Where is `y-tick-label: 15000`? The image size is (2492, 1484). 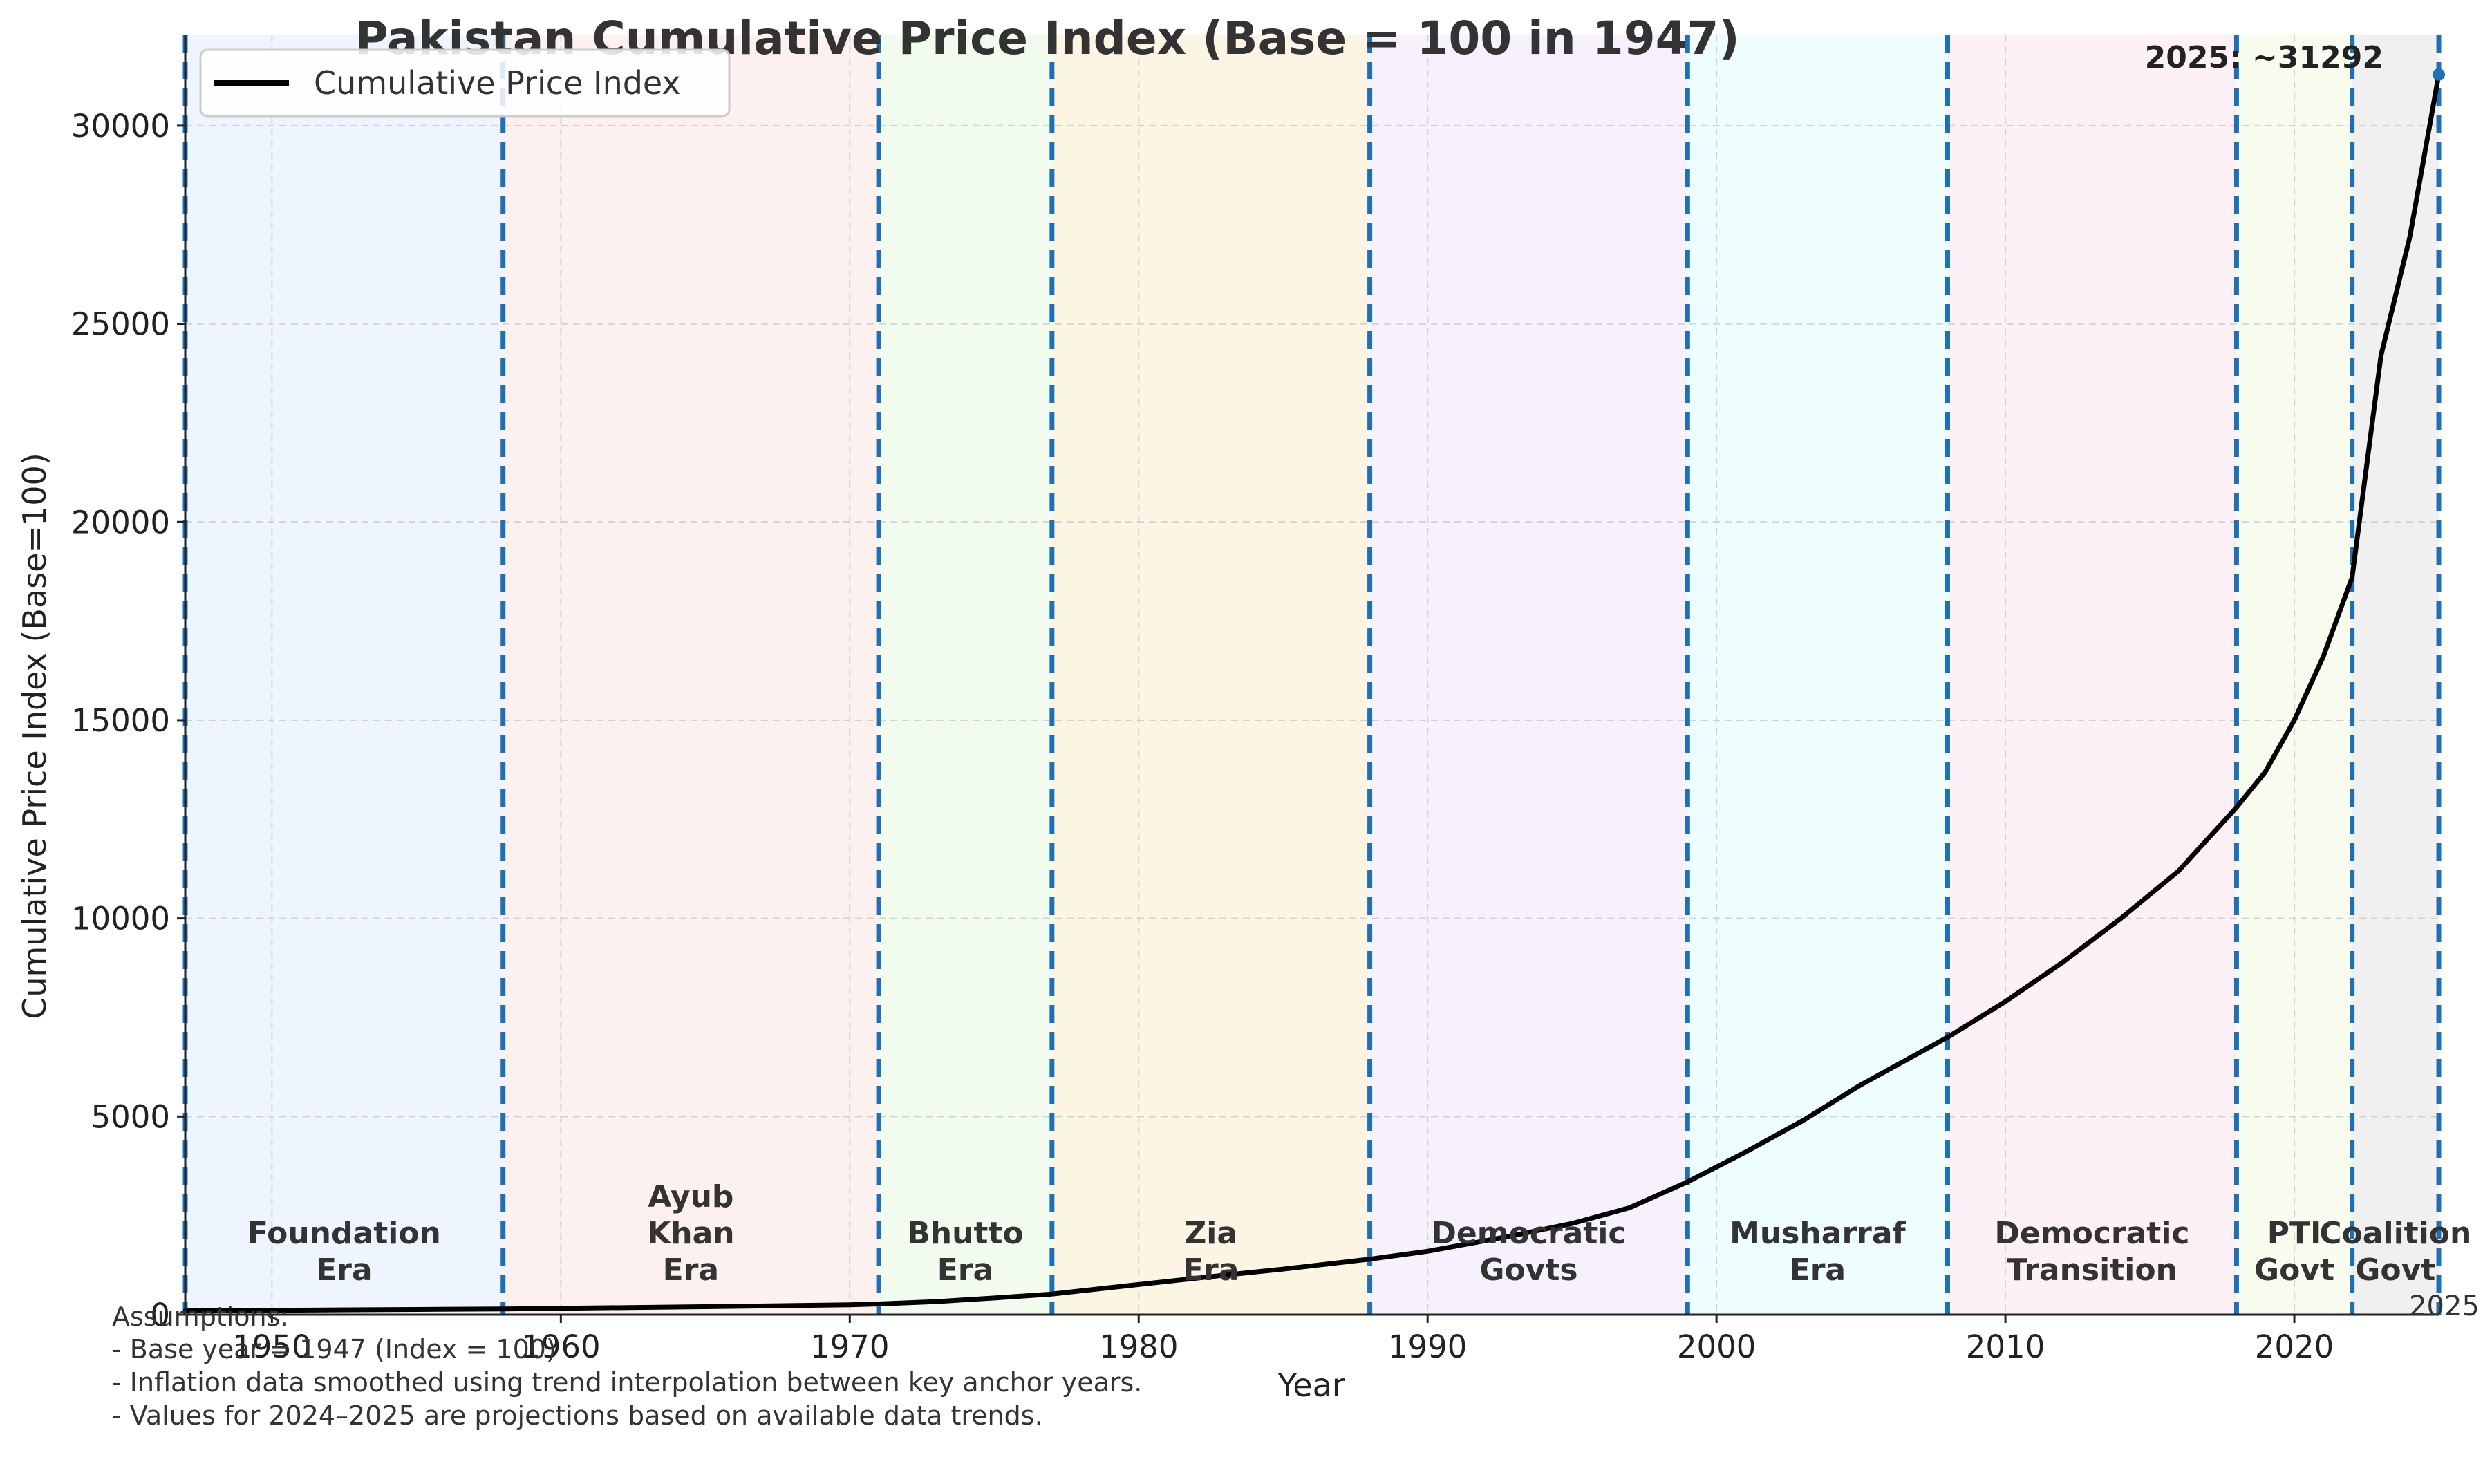 y-tick-label: 15000 is located at coordinates (120, 720).